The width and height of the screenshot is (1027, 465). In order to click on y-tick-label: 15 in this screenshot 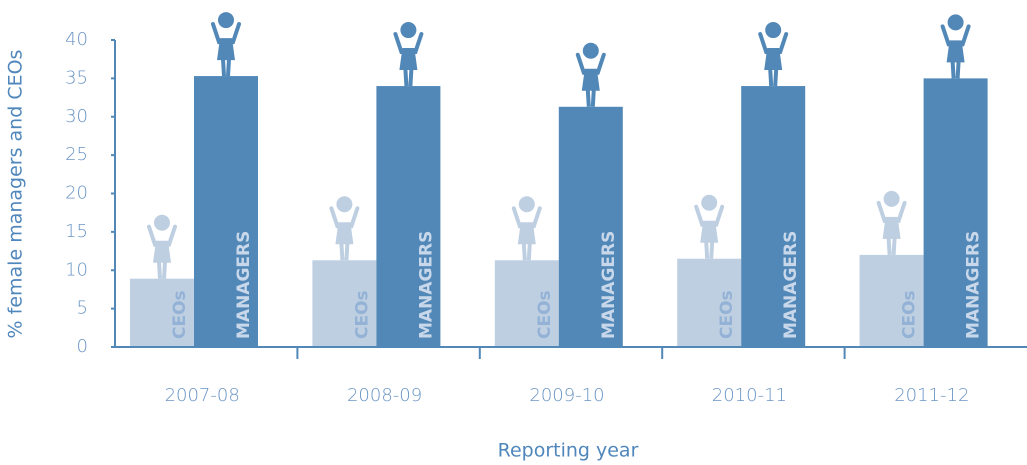, I will do `click(76, 231)`.